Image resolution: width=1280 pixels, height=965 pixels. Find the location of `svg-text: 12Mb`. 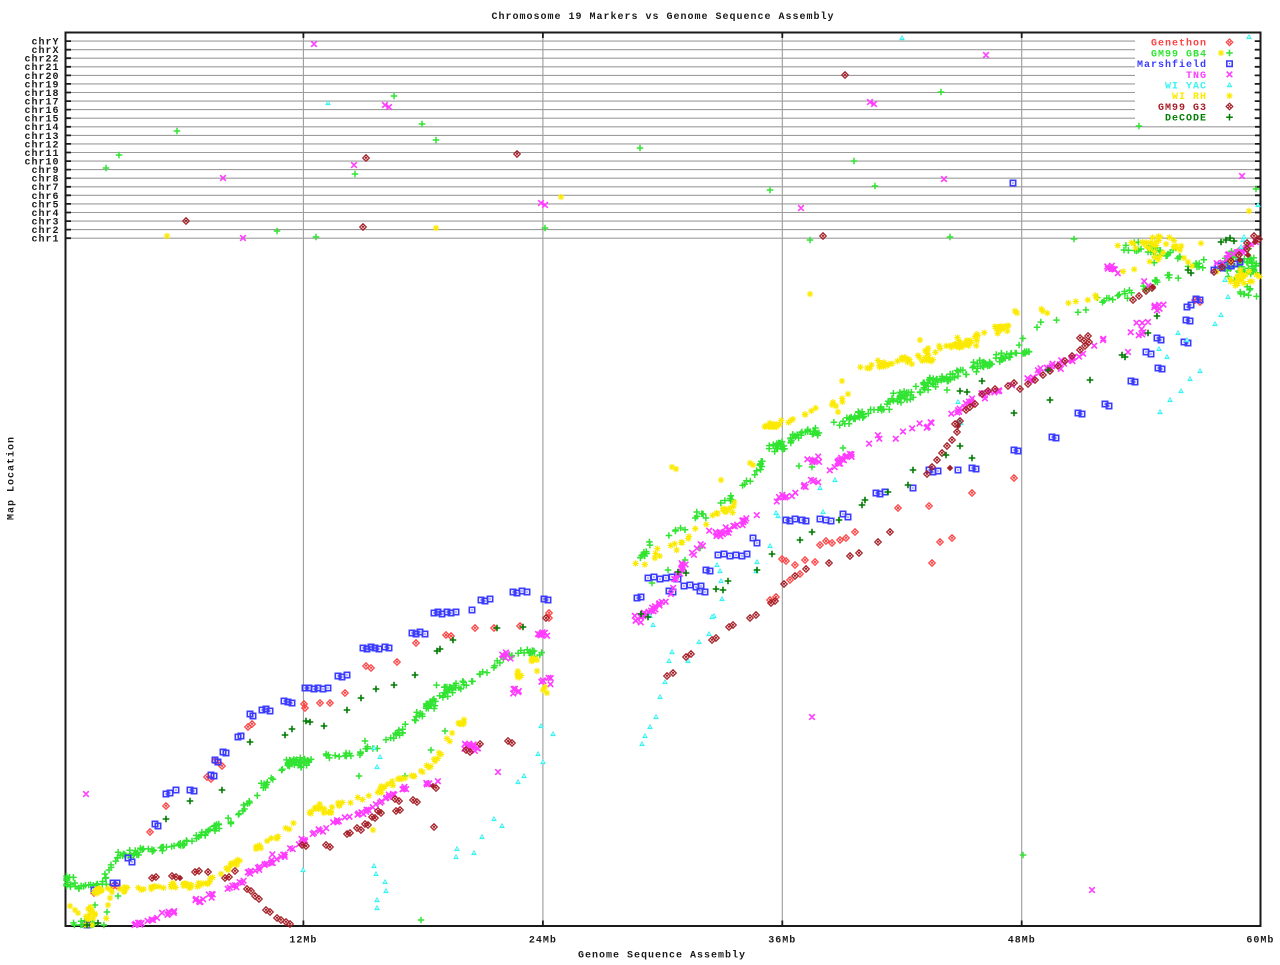

svg-text: 12Mb is located at coordinates (303, 941).